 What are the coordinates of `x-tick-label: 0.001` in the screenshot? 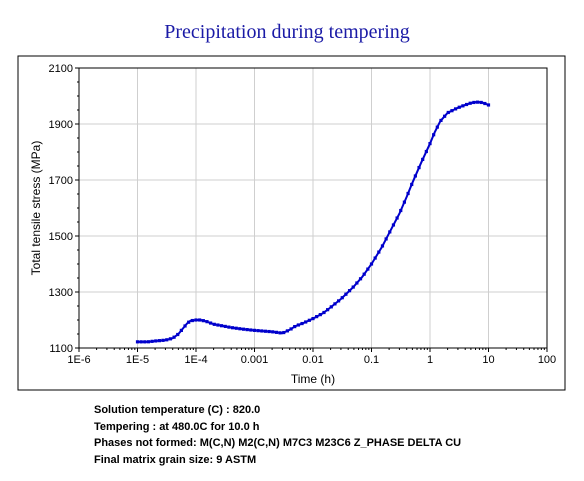 It's located at (255, 360).